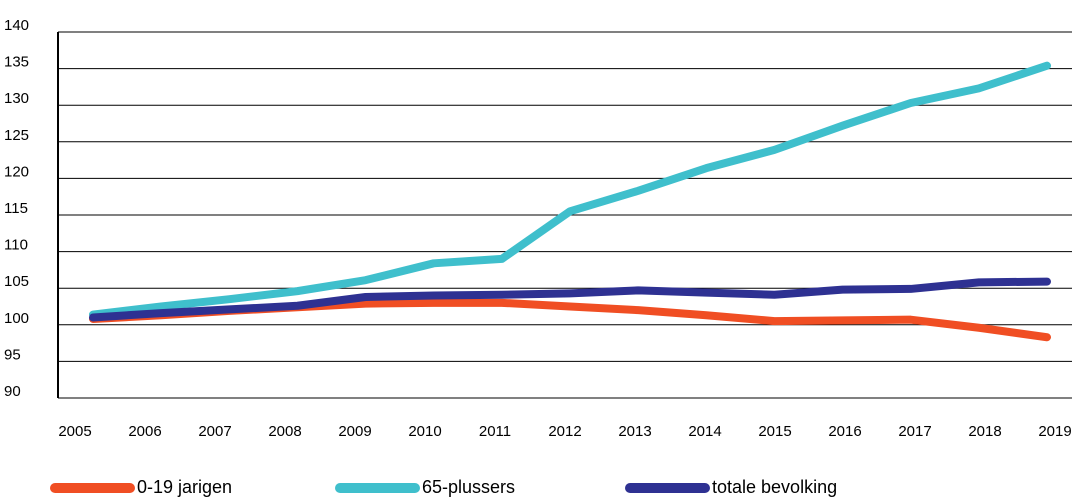  Describe the element at coordinates (16, 281) in the screenshot. I see `y-tick-label: 105` at that location.